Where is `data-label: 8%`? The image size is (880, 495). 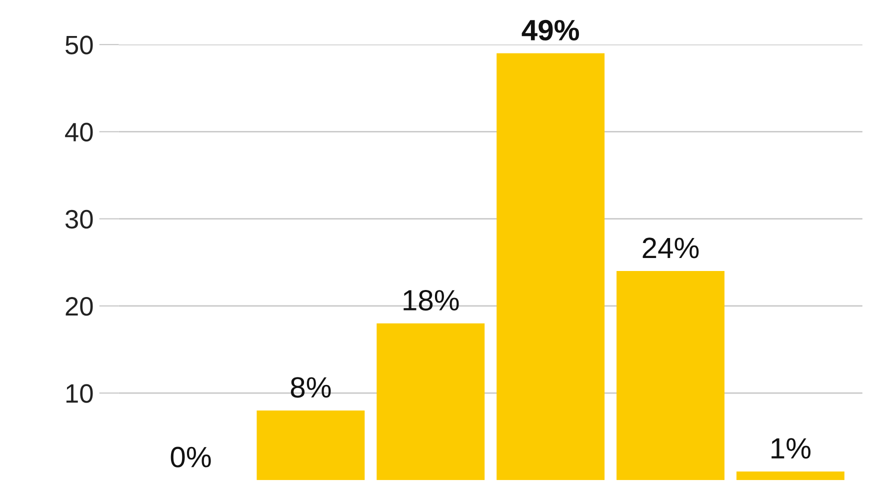 data-label: 8% is located at coordinates (310, 387).